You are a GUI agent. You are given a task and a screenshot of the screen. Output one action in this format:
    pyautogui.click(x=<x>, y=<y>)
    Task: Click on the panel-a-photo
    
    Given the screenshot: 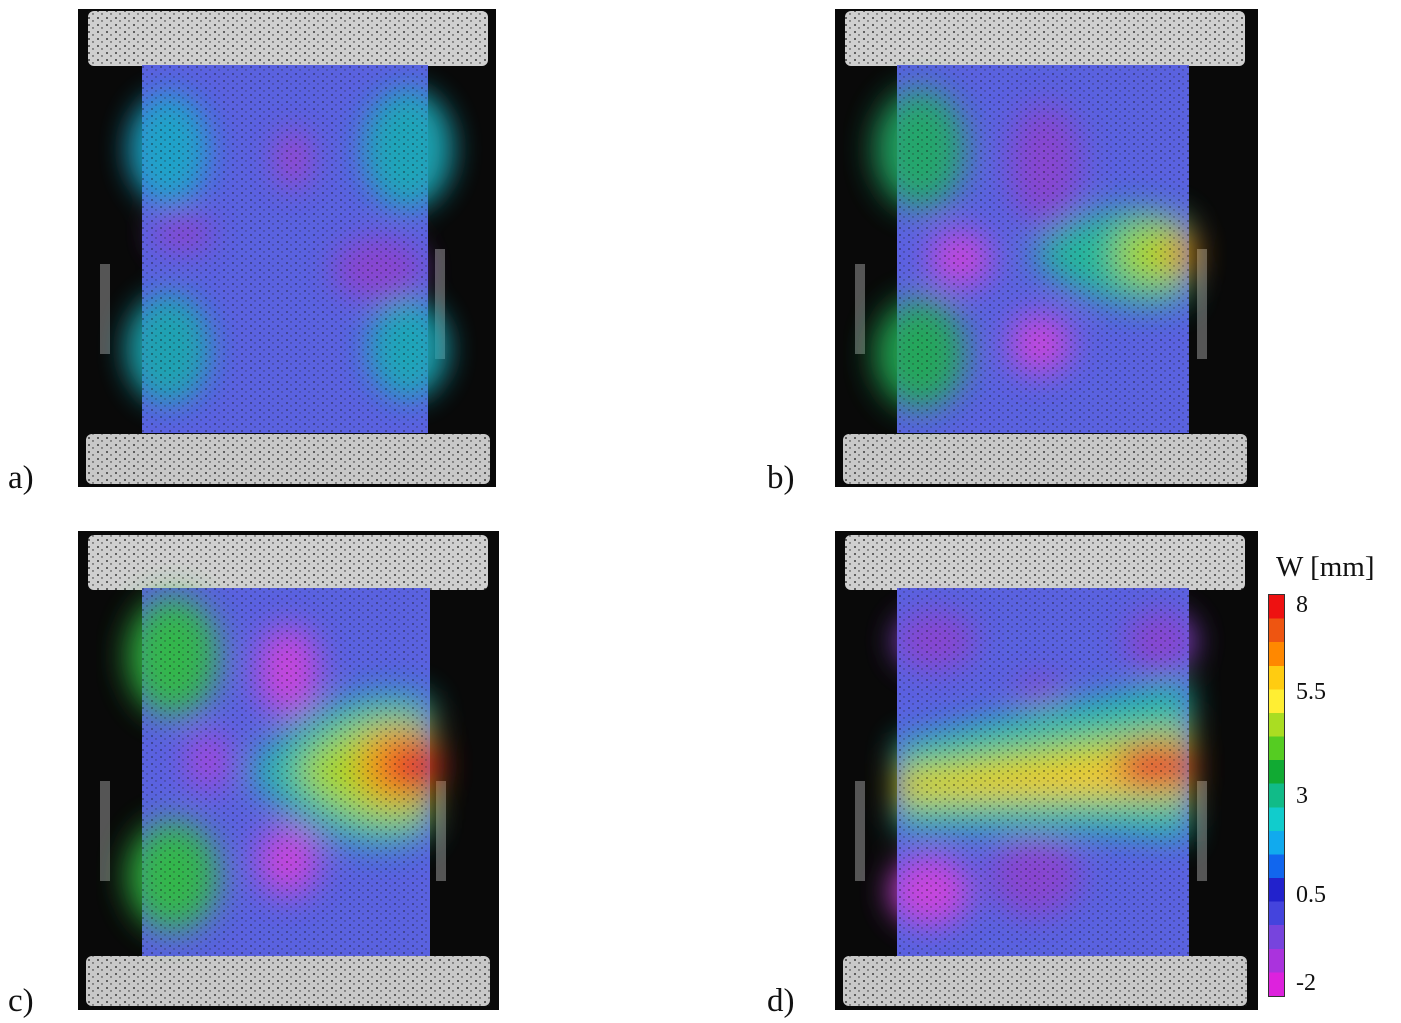 What is the action you would take?
    pyautogui.click(x=287, y=248)
    